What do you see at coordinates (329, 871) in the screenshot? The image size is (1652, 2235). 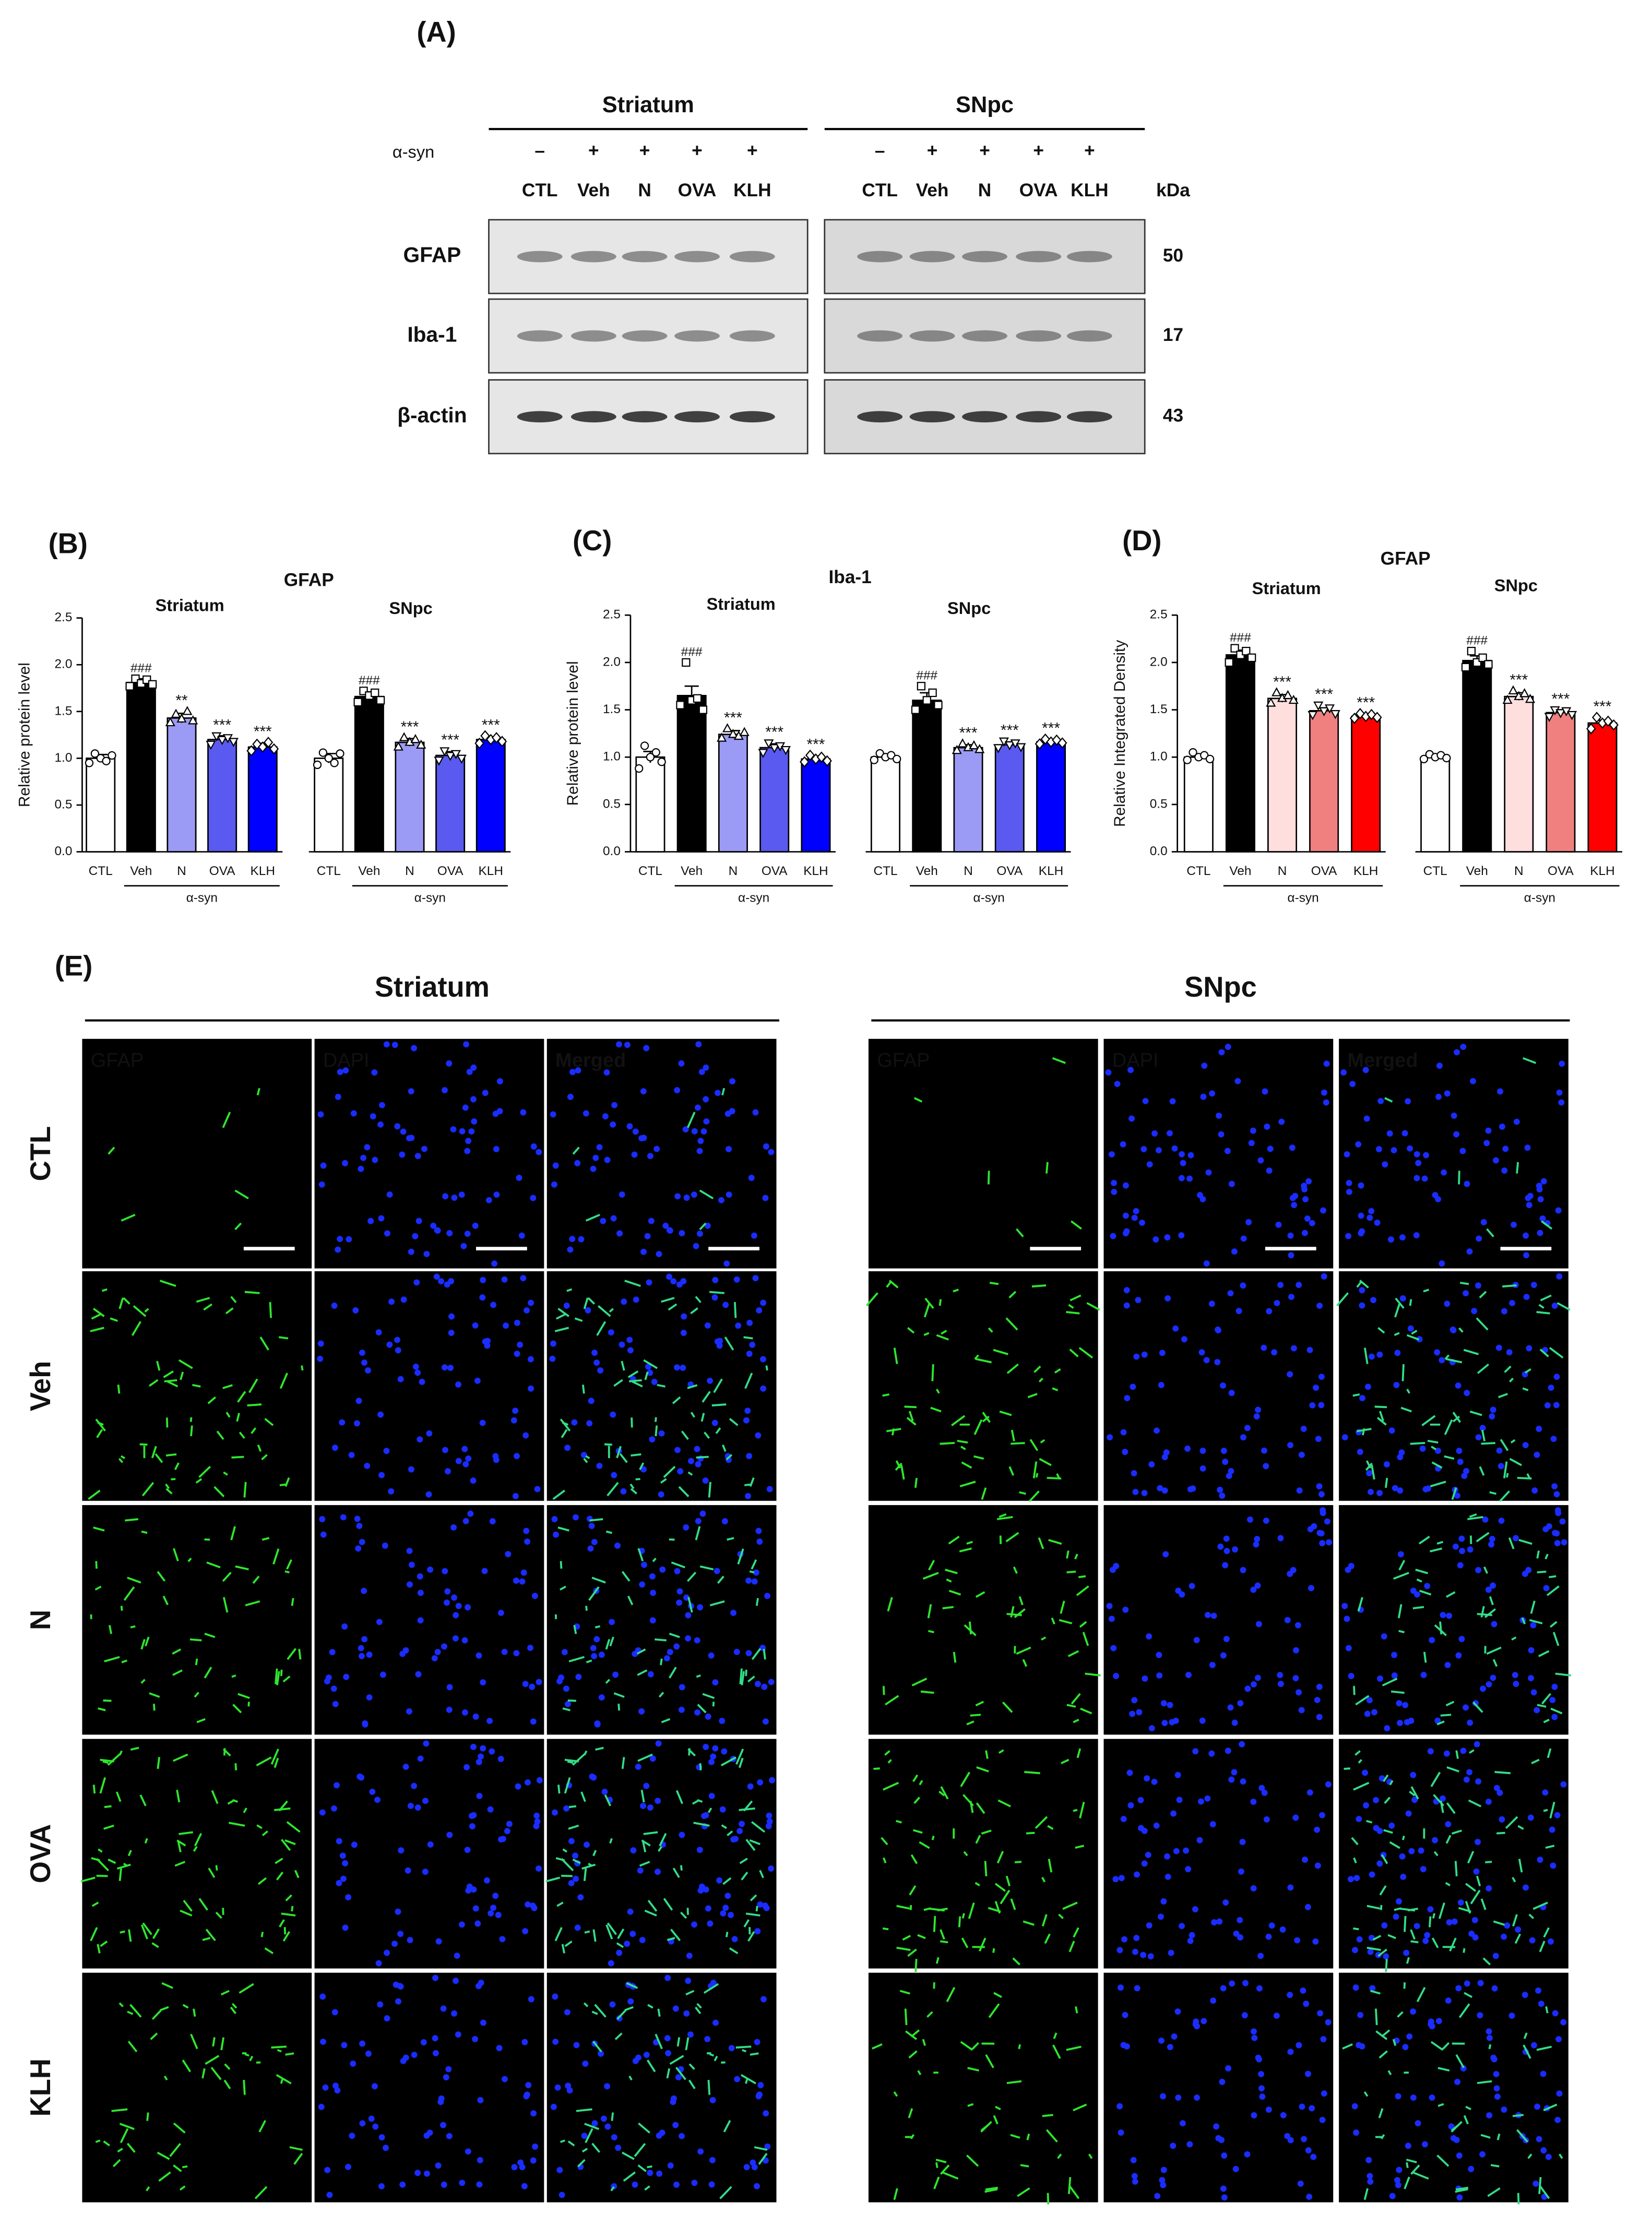 I see `x-tick-label: CTL` at bounding box center [329, 871].